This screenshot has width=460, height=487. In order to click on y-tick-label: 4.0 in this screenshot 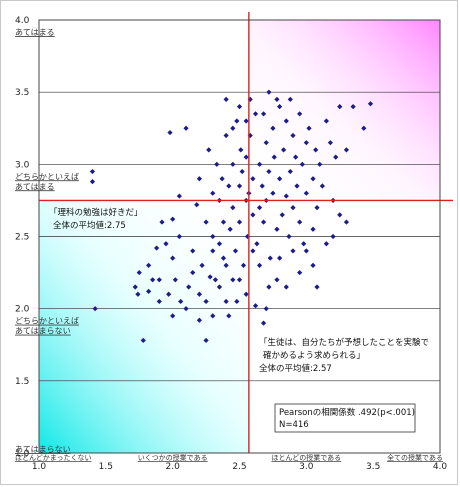, I will do `click(22, 21)`.